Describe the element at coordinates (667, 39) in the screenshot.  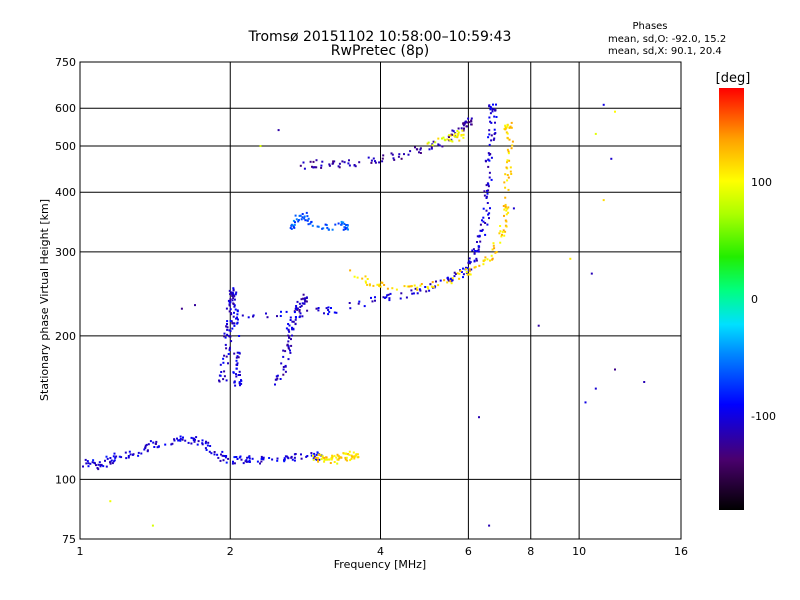
I see `phase-stats-o: mean, sd,O: -92.0, 15.2` at that location.